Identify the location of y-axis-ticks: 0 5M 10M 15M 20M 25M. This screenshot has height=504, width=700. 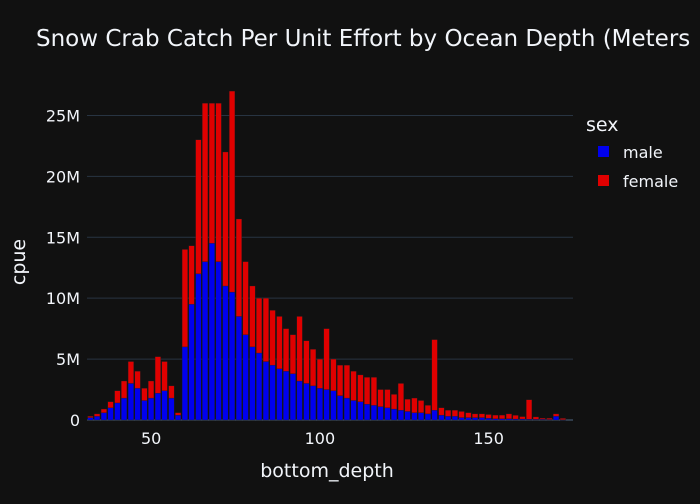
(63, 268).